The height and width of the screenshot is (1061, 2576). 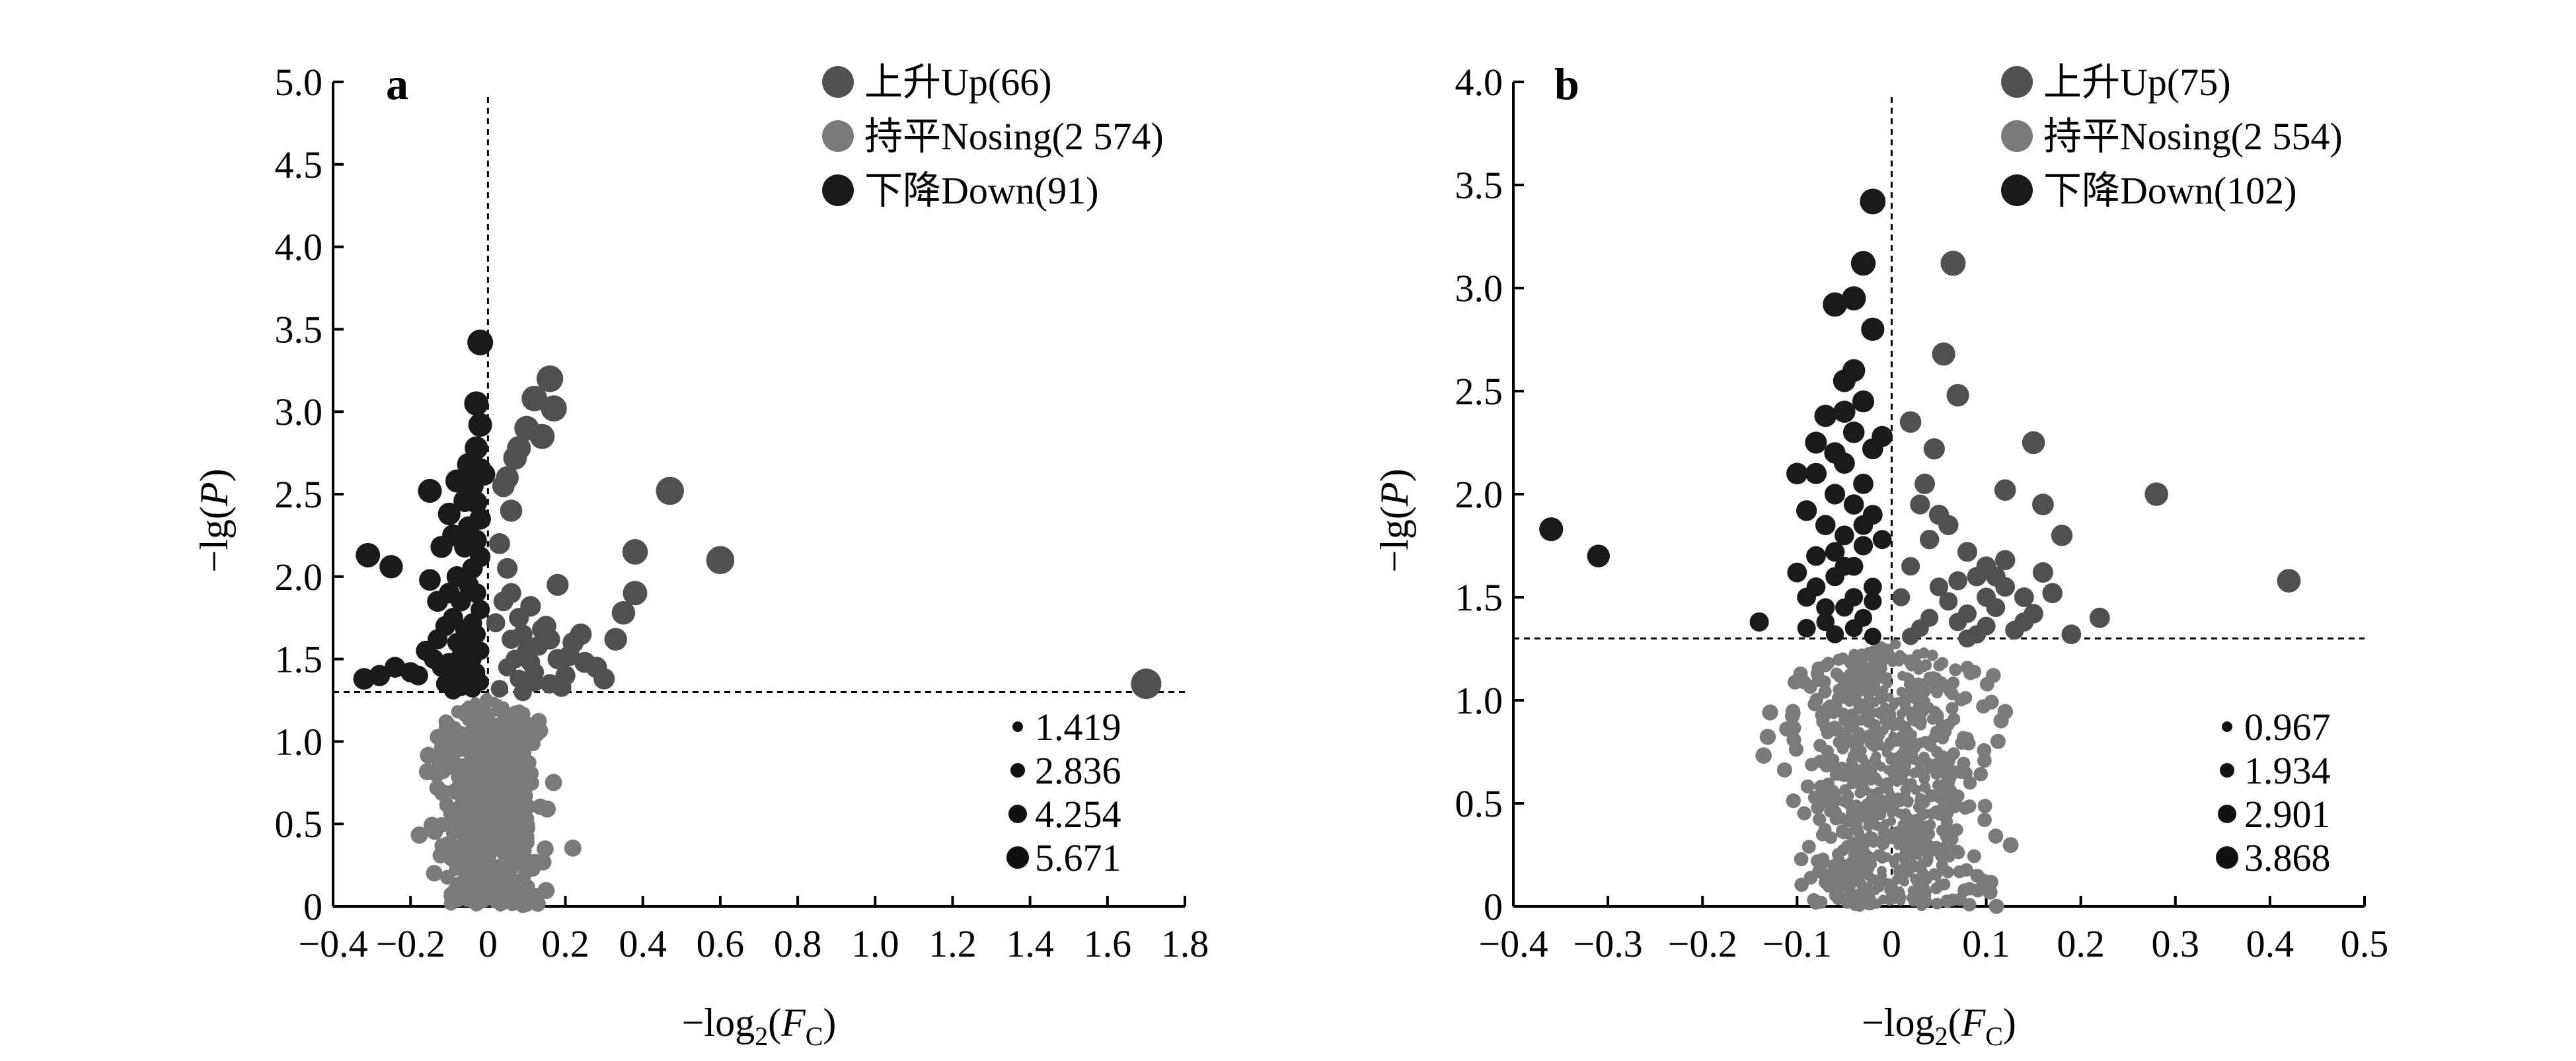 What do you see at coordinates (2170, 190) in the screenshot?
I see `legend-label-down: 下降Down(102)` at bounding box center [2170, 190].